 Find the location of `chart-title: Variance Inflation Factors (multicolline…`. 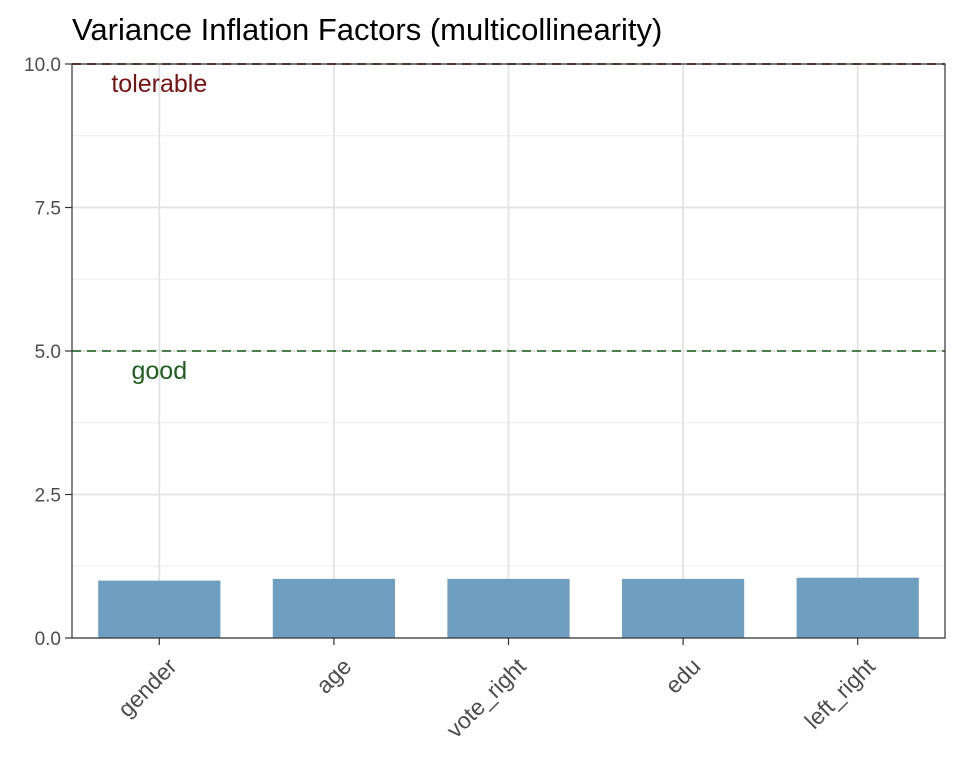

chart-title: Variance Inflation Factors (multicolline… is located at coordinates (367, 29).